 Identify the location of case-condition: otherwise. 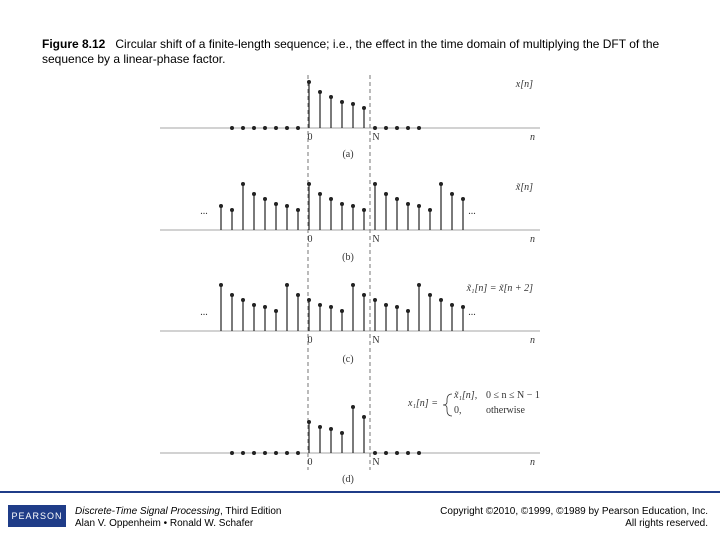
(505, 410).